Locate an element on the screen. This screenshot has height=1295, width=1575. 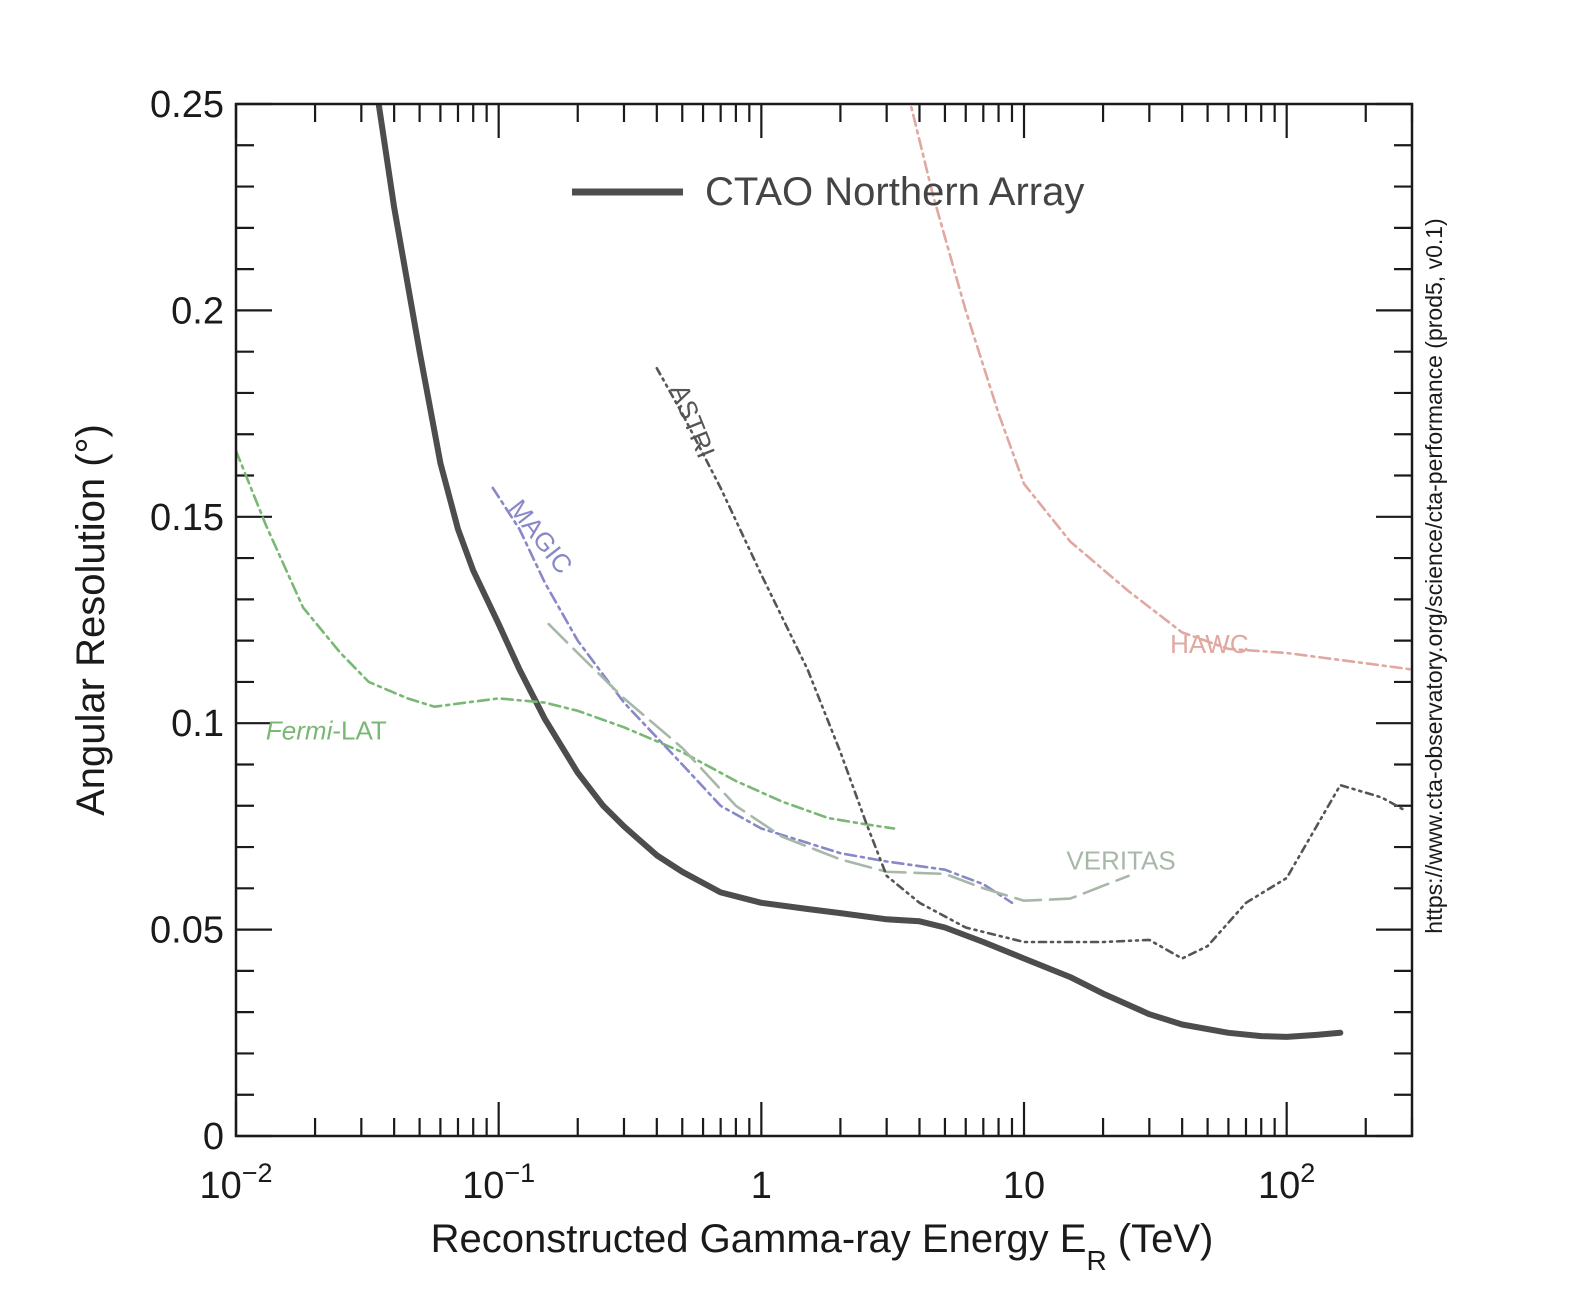
x-tick-label: 10⁻² is located at coordinates (235, 1182).